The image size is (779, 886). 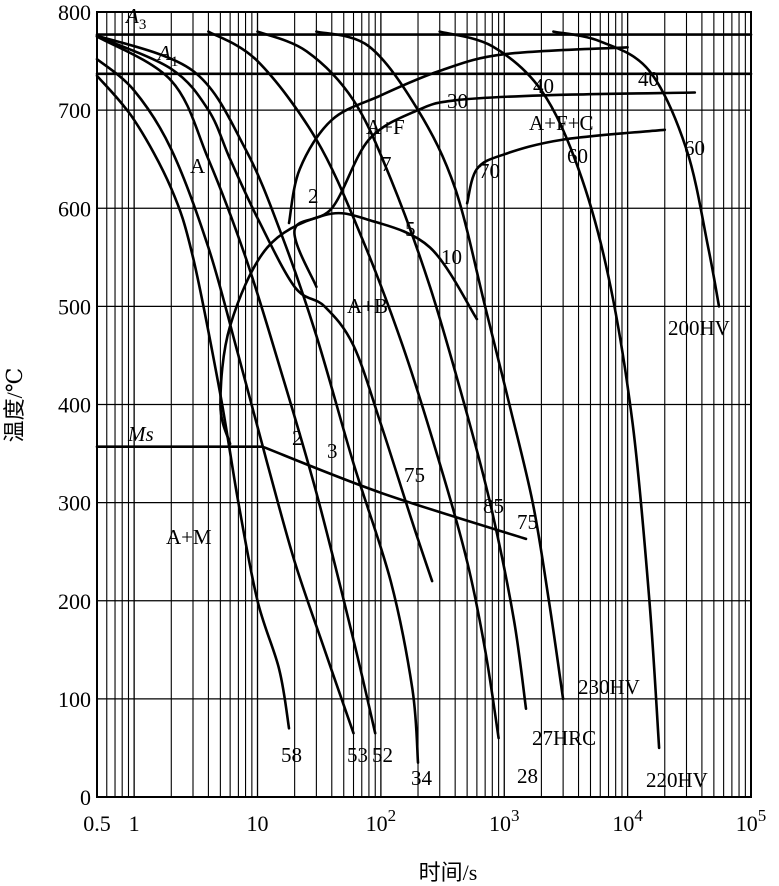 What do you see at coordinates (677, 780) in the screenshot?
I see `cooling-curve-label: 220HV` at bounding box center [677, 780].